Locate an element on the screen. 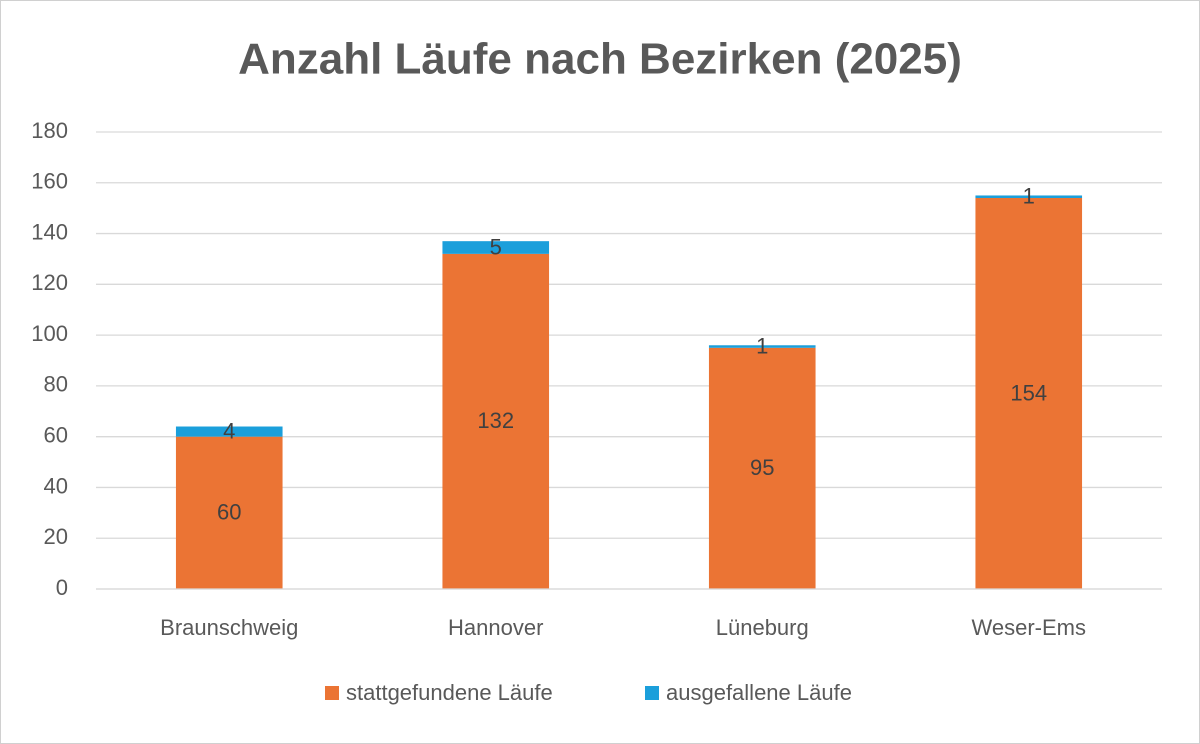  legend-label: stattgefundene Läufe is located at coordinates (449, 692).